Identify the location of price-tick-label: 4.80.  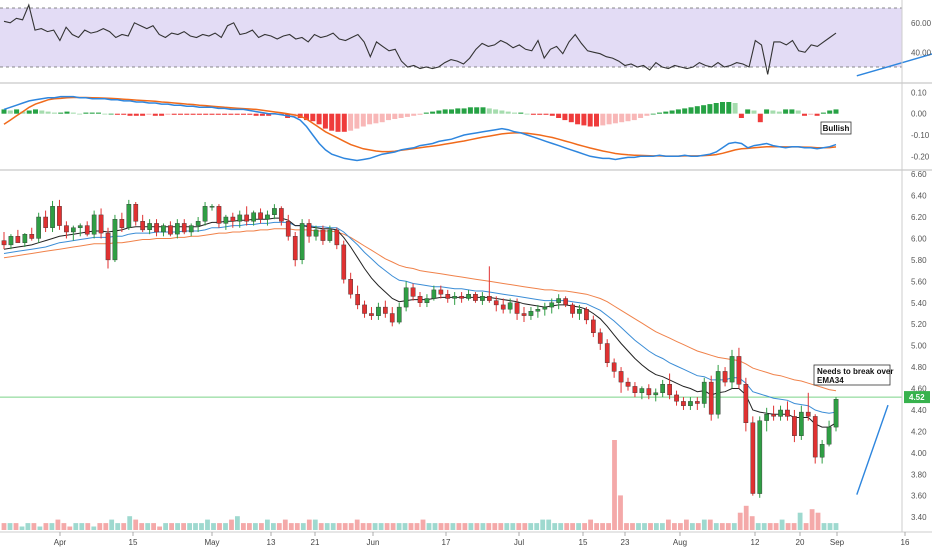
(919, 367).